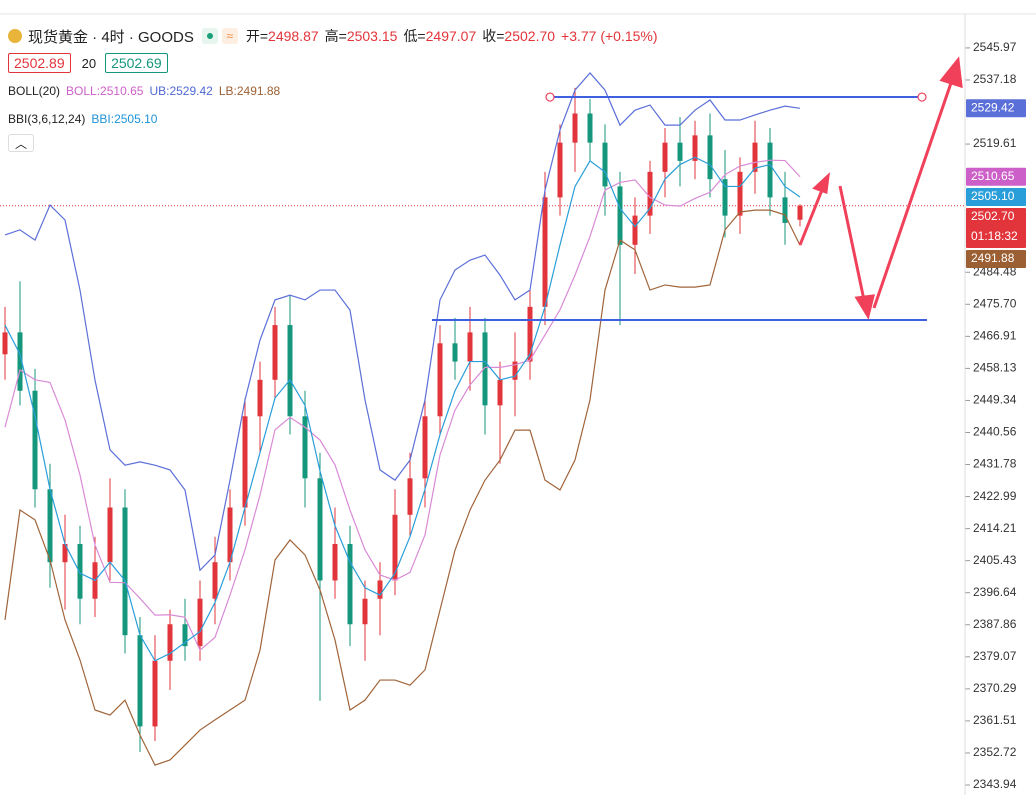  Describe the element at coordinates (995, 720) in the screenshot. I see `y-tick-label: 2361.51` at that location.